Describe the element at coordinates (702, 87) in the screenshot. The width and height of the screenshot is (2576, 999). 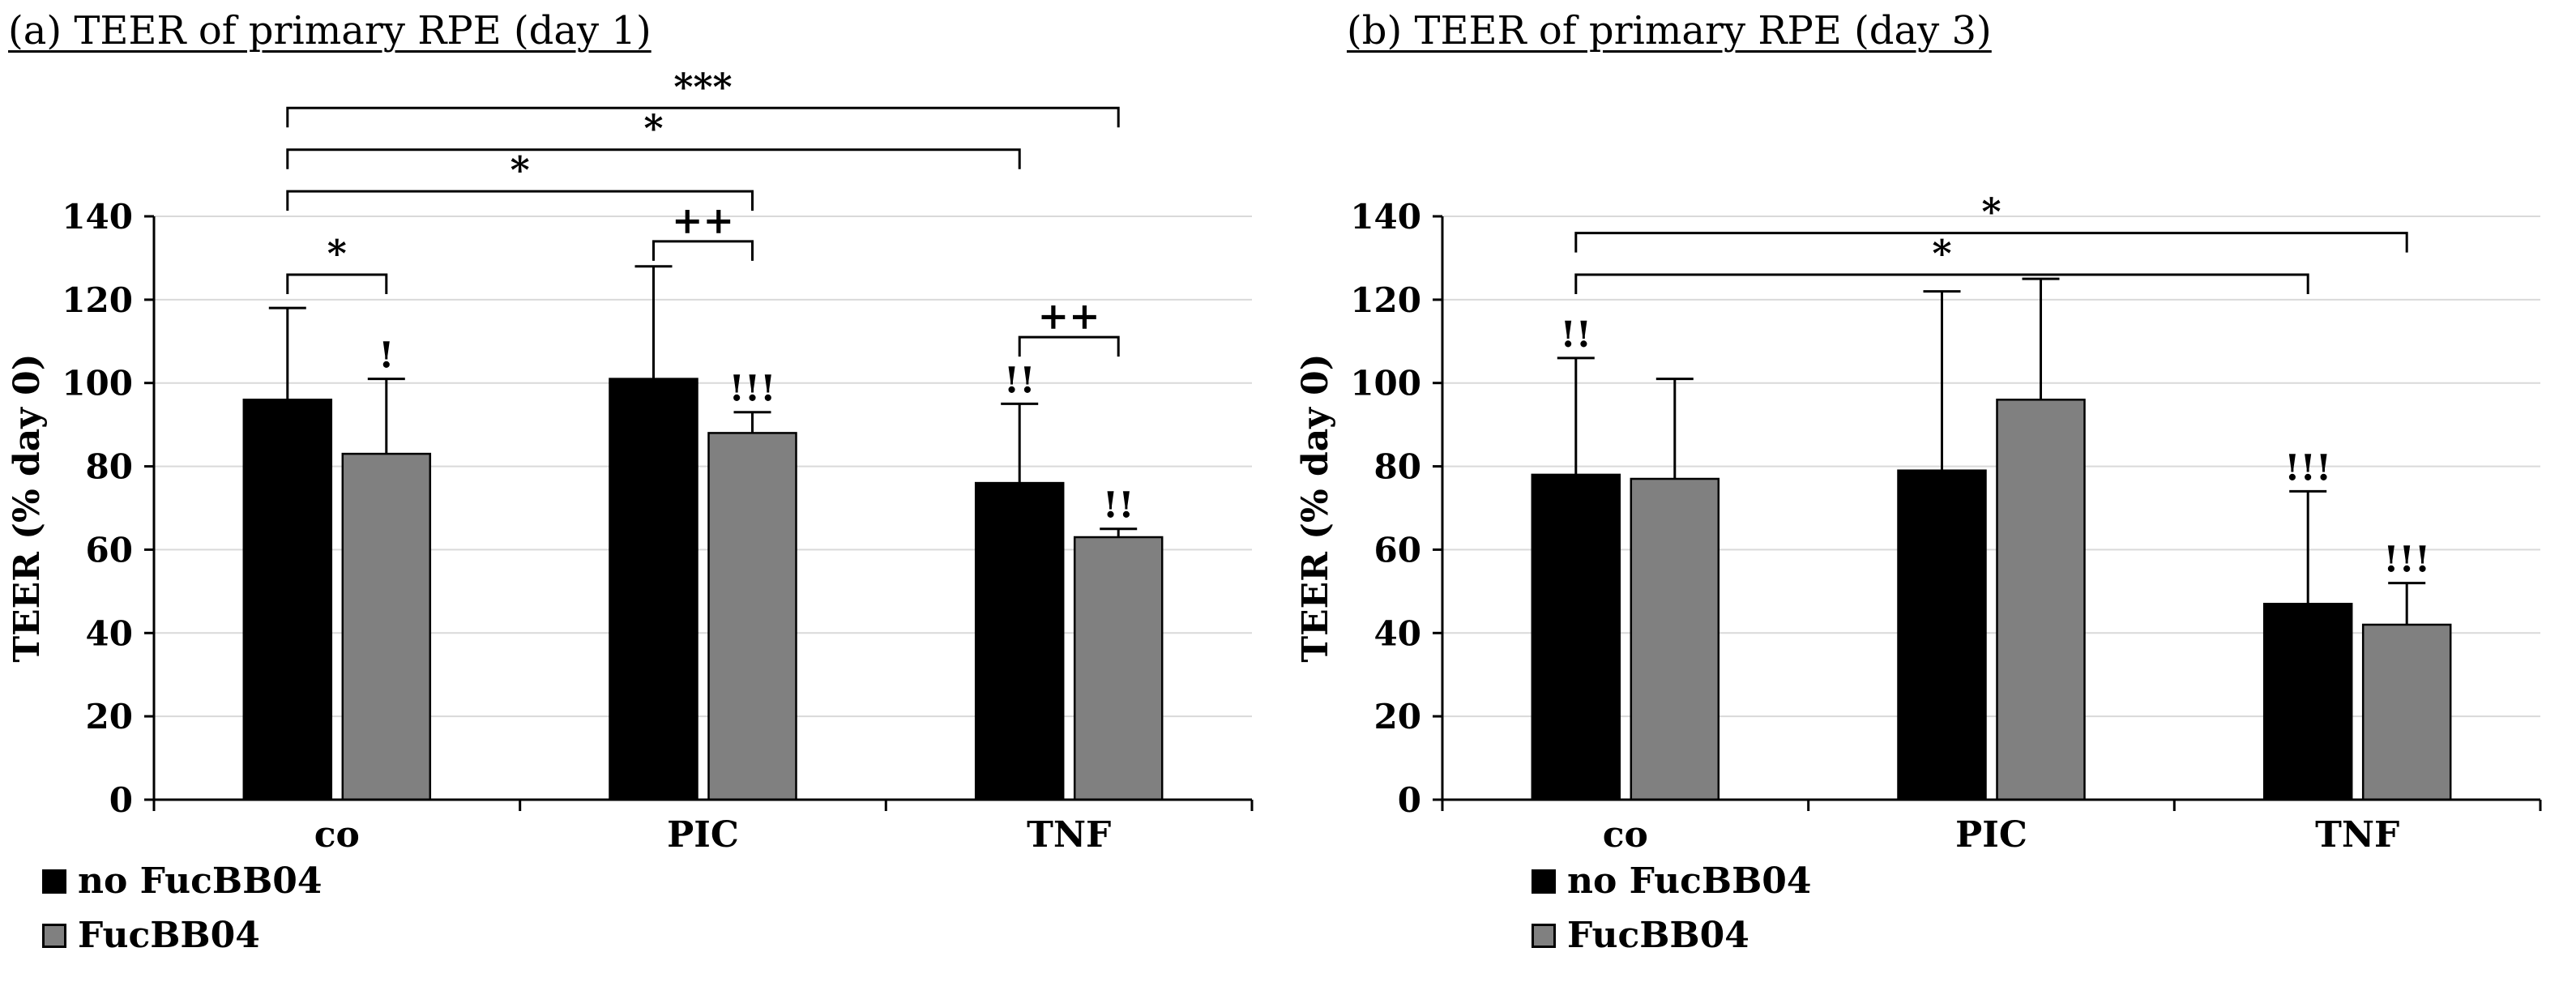
I see `sig-label: ***` at that location.